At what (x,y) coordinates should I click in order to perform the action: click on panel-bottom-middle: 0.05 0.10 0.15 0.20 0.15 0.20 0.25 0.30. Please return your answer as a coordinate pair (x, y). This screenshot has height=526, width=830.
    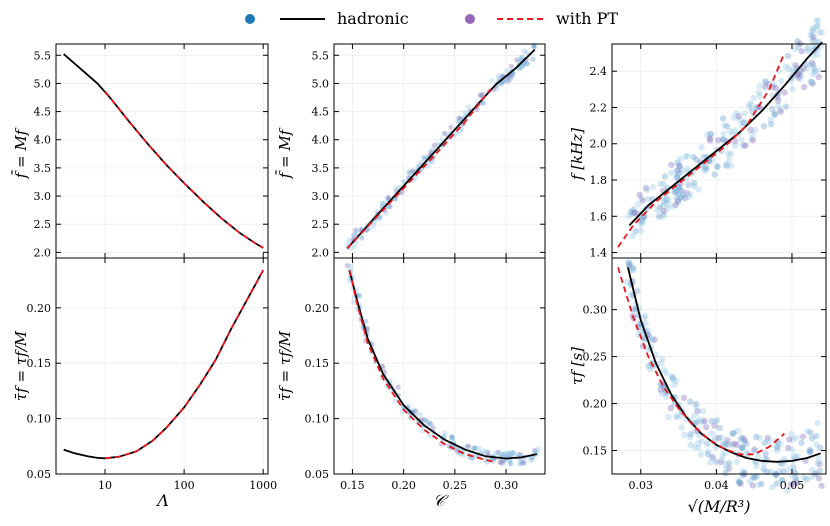
    Looking at the image, I should click on (425, 374).